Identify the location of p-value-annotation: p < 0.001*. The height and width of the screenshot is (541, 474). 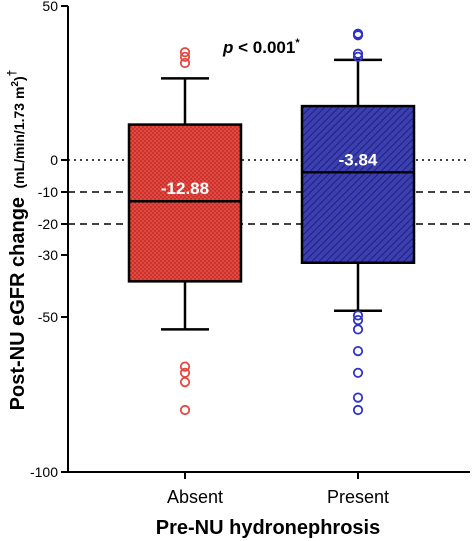
(261, 47).